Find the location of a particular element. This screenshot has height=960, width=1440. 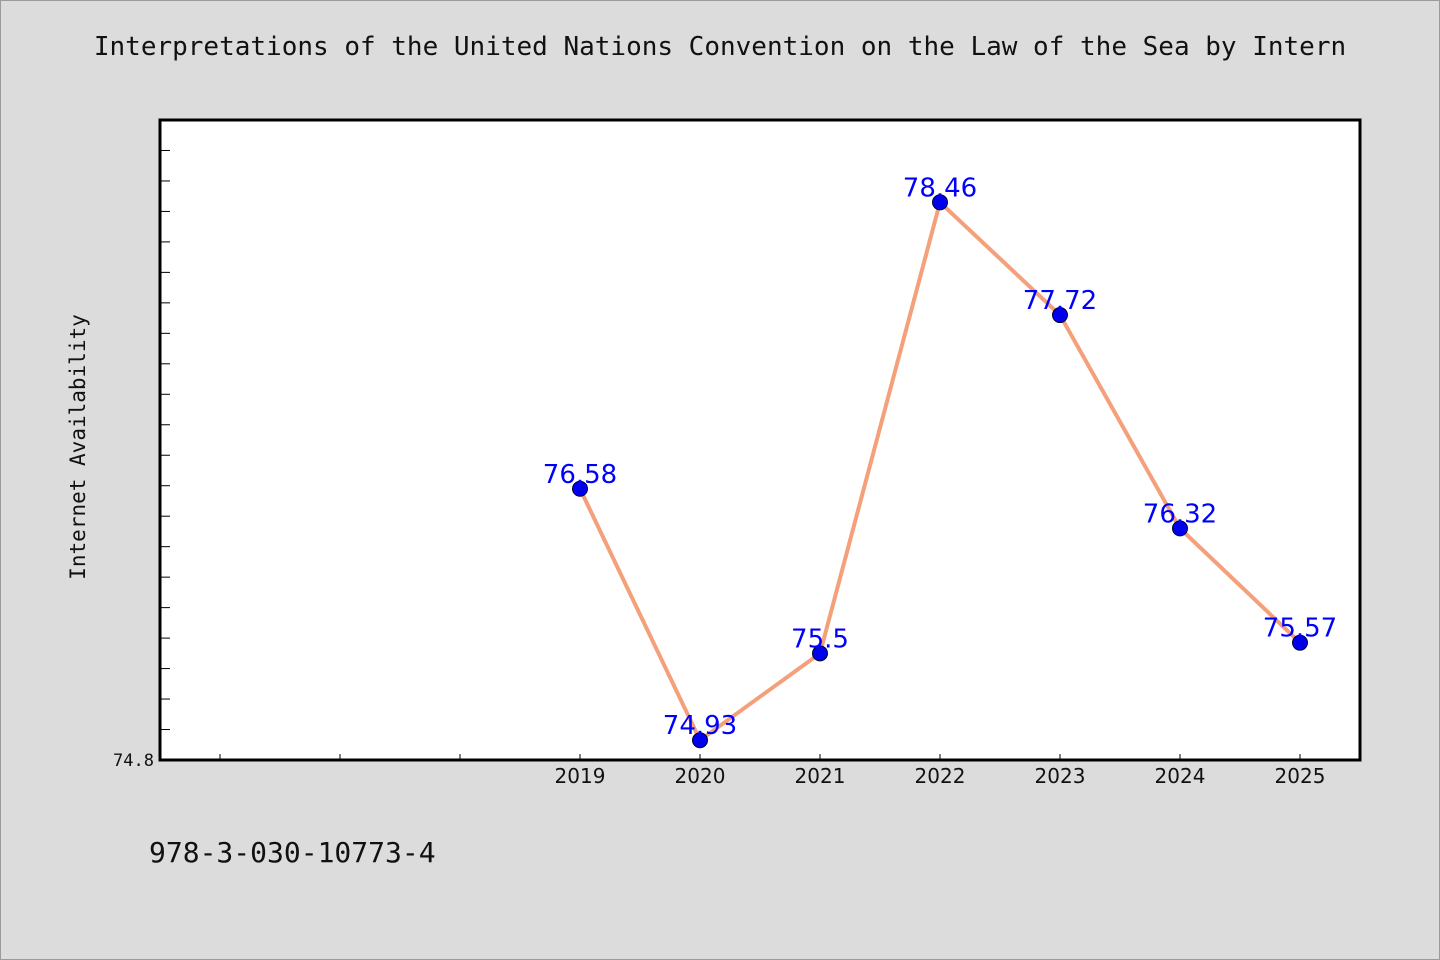

x-tick-label: 2023 is located at coordinates (1060, 776).